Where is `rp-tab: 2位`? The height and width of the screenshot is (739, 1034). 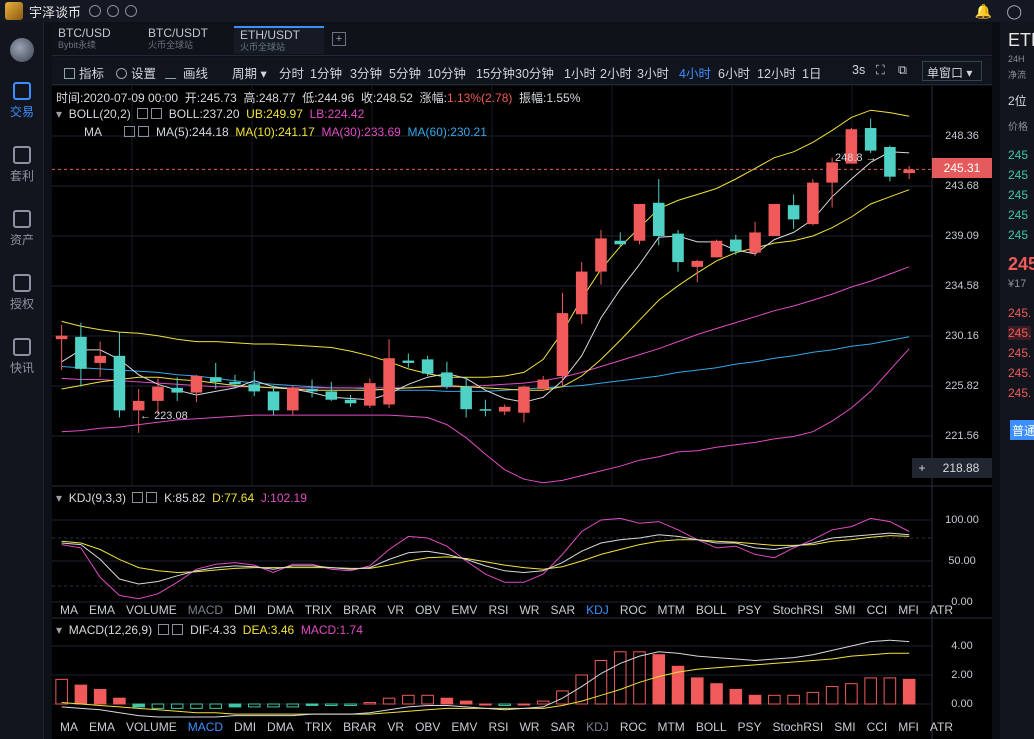
rp-tab: 2位 is located at coordinates (1017, 101).